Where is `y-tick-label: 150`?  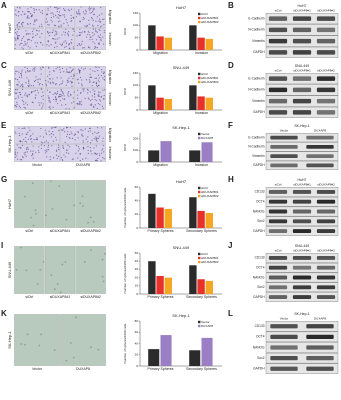
y-tick-label: 150 is located at coordinates (135, 73).